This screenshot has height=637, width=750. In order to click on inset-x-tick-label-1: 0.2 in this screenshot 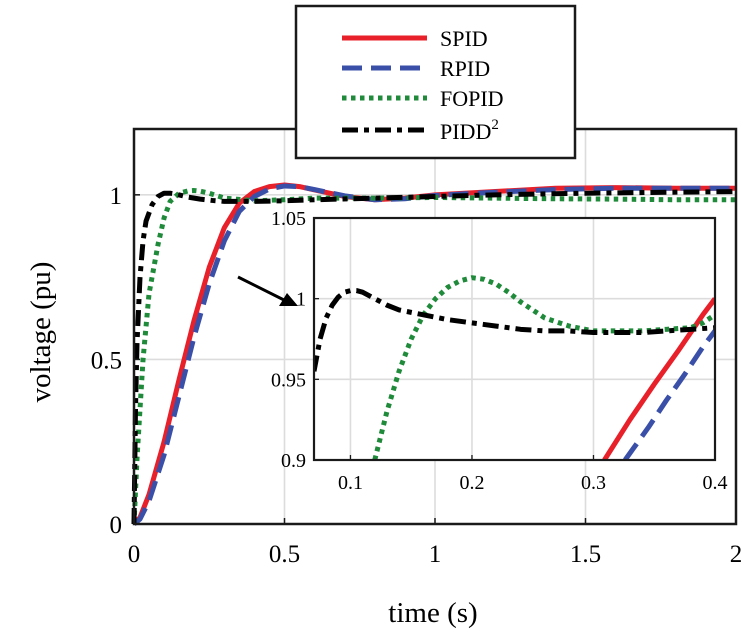, I will do `click(471, 483)`.